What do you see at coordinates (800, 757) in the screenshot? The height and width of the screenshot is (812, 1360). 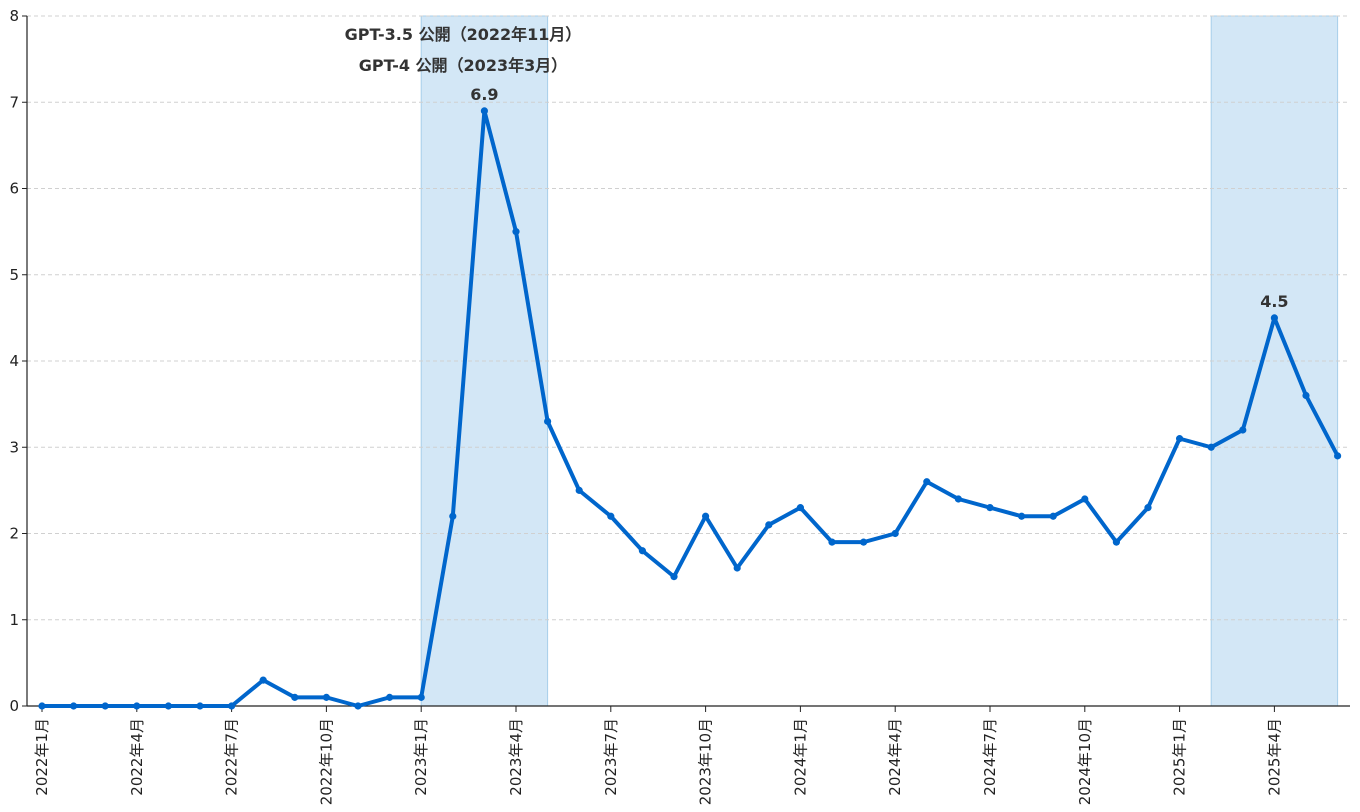 I see `x-tick-label: 2024年1月` at bounding box center [800, 757].